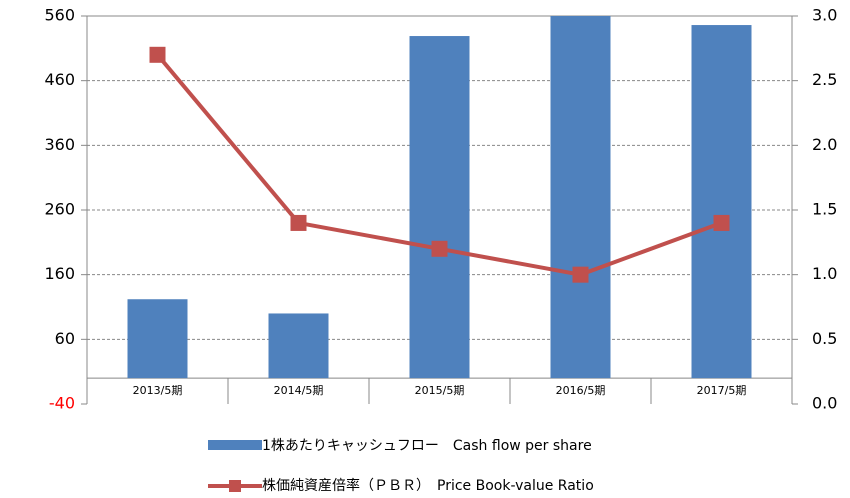 Image resolution: width=850 pixels, height=498 pixels. What do you see at coordinates (428, 485) in the screenshot?
I see `legend-label: 株価純資産倍率（ＰＢＲ） Price Book-value Ratio` at bounding box center [428, 485].